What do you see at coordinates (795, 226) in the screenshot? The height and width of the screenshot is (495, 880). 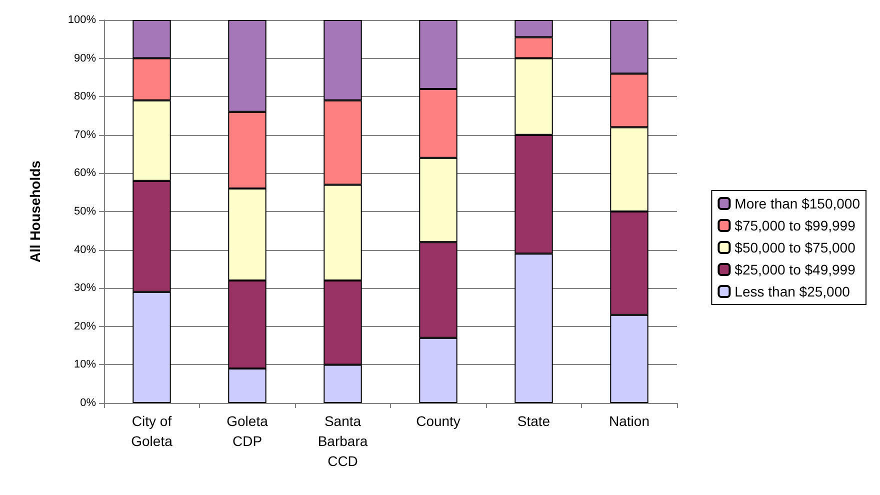 I see `legend-label: $75,000 to $99,999` at bounding box center [795, 226].